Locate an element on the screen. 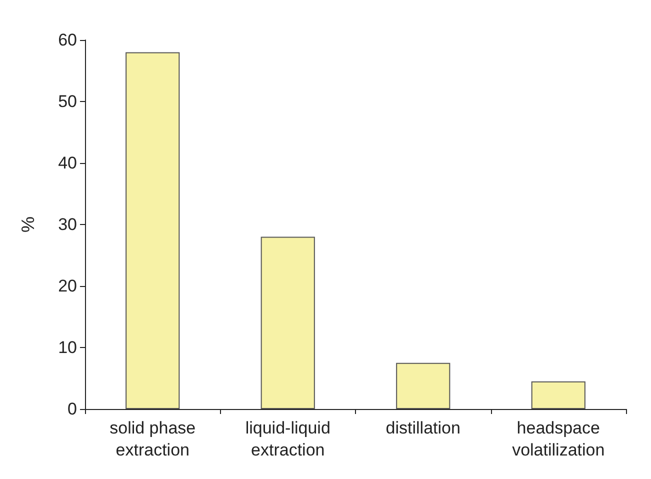 Image resolution: width=651 pixels, height=479 pixels. y-tick-label: 20 is located at coordinates (67, 286).